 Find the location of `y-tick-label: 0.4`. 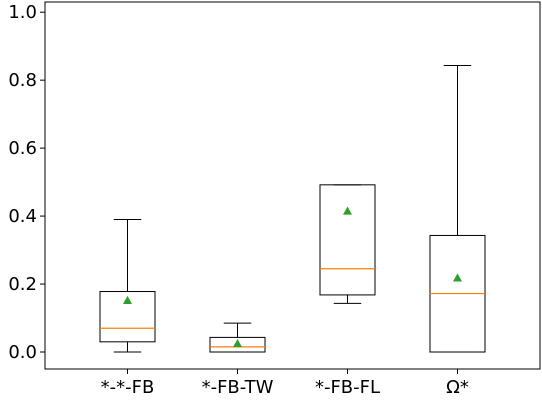

y-tick-label: 0.4 is located at coordinates (22, 216).